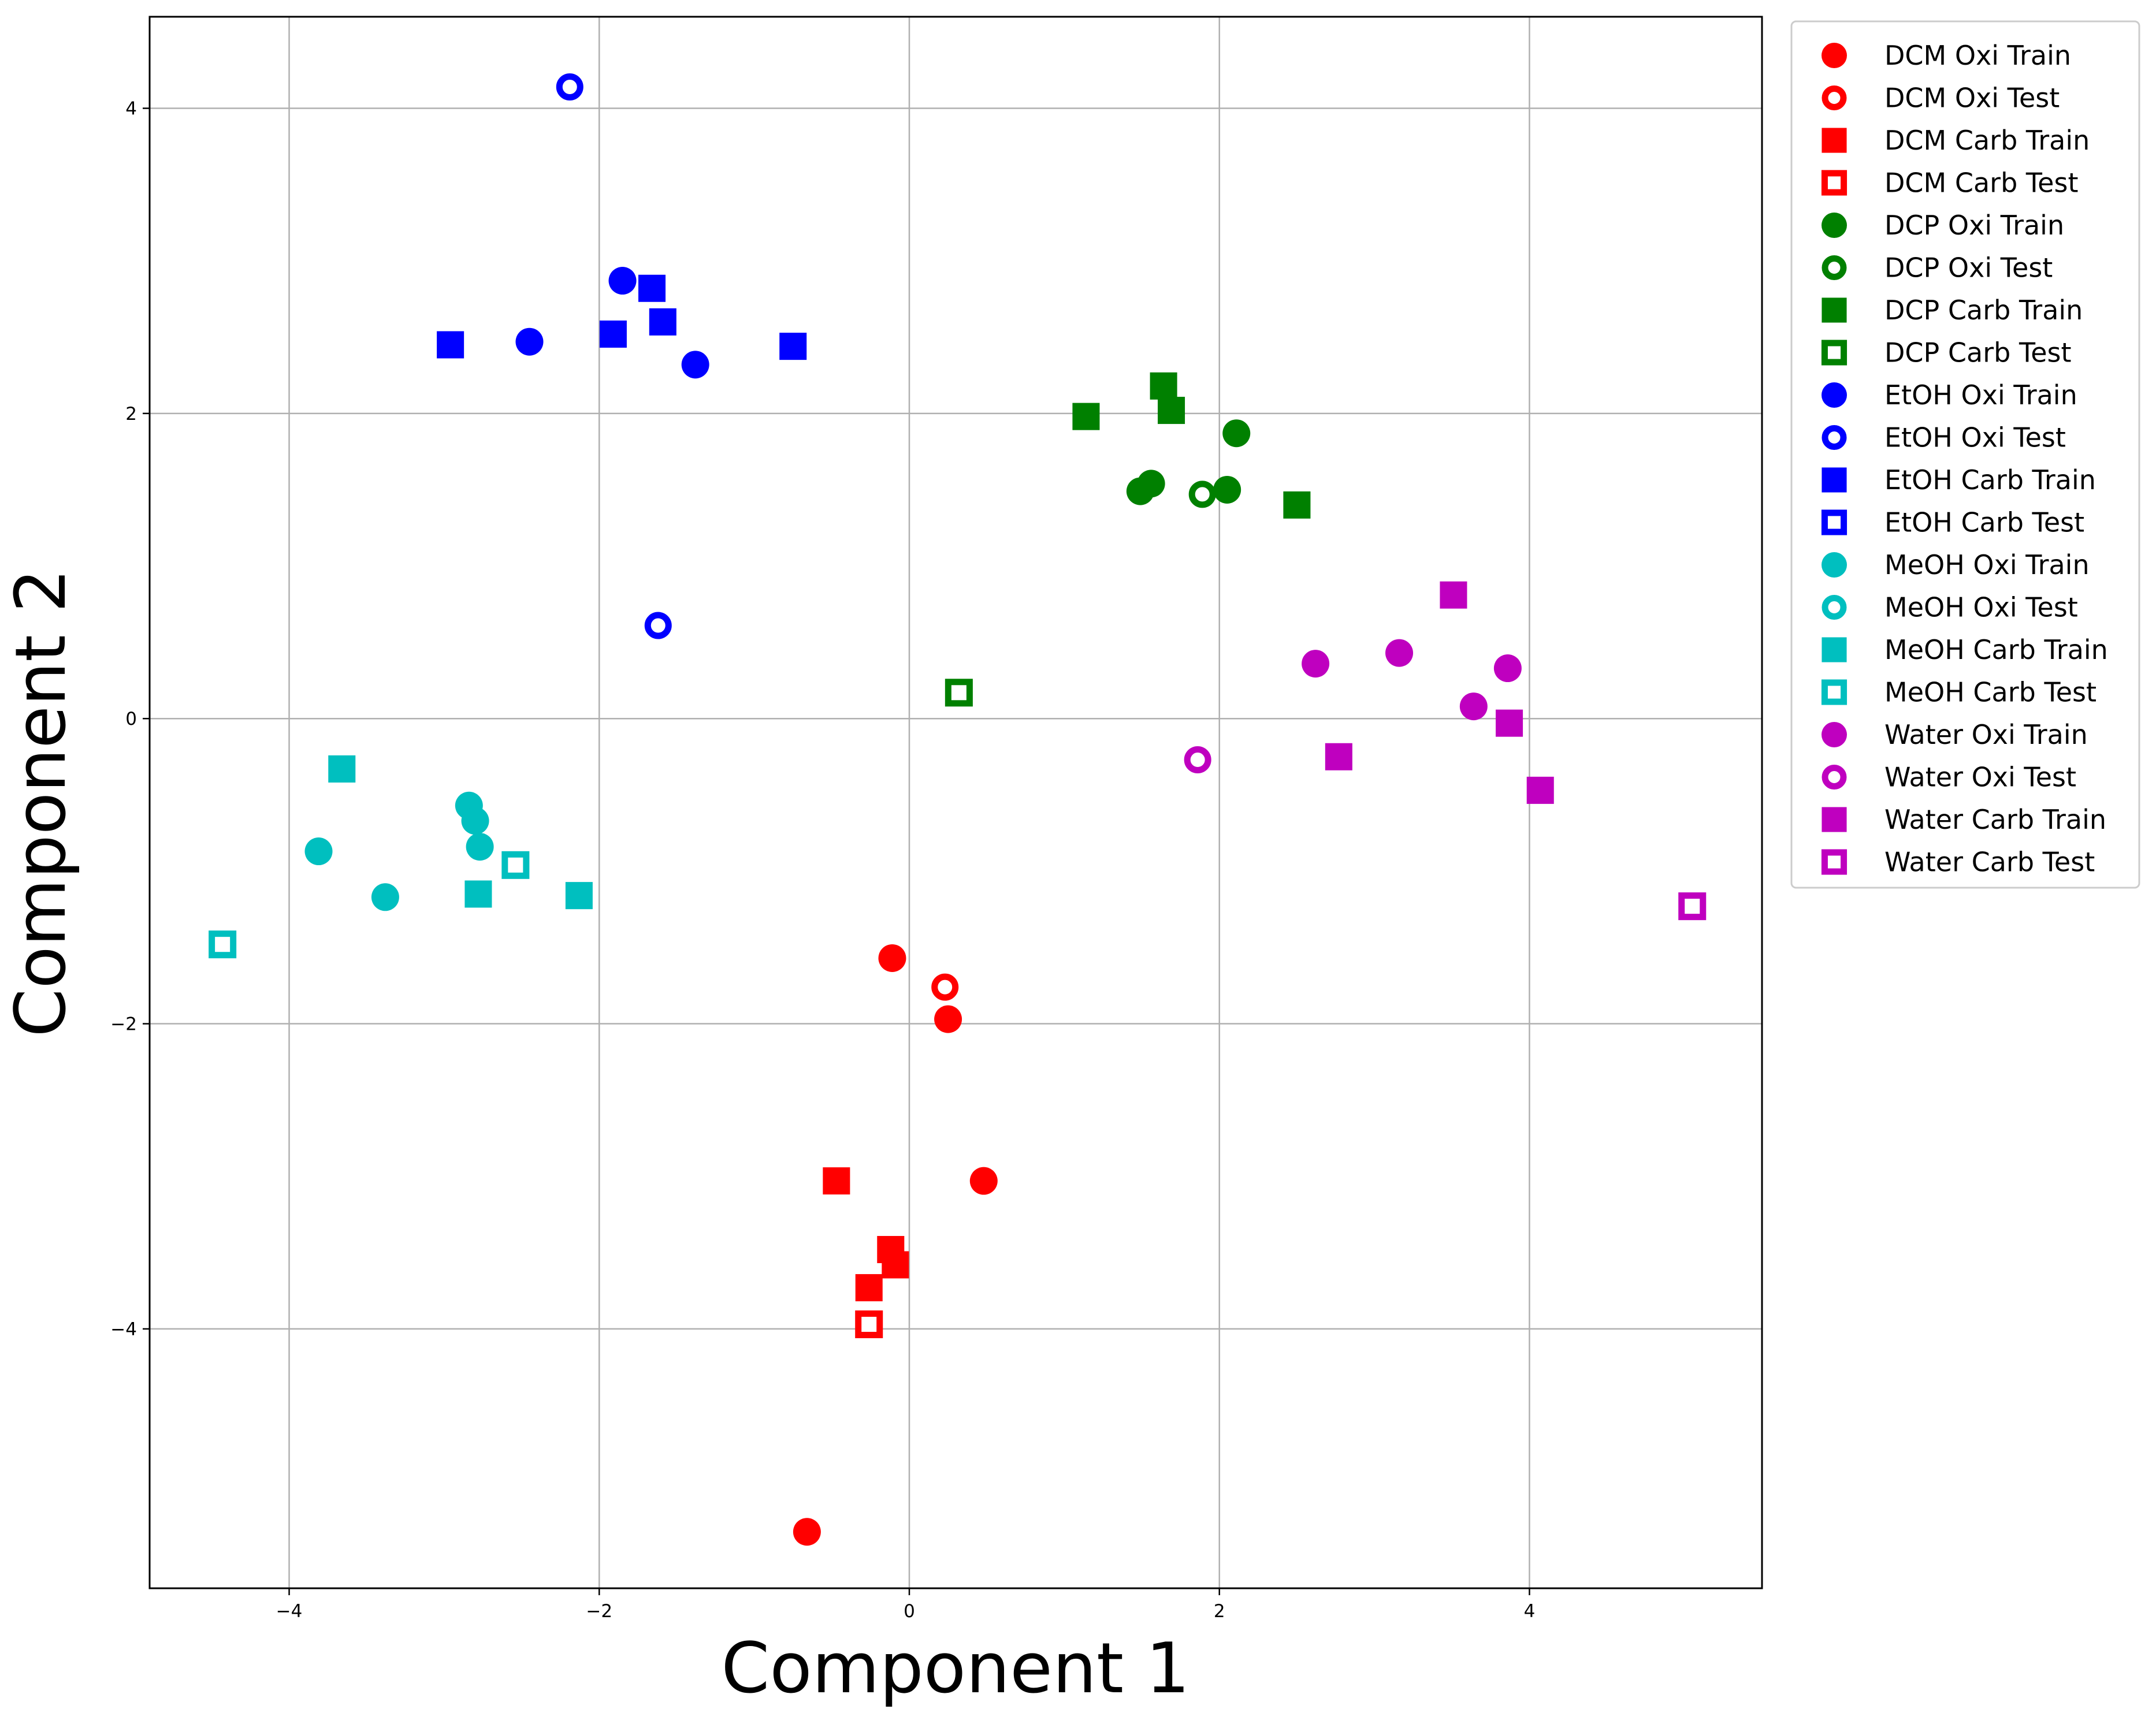 This screenshot has width=2156, height=1724. I want to click on legend-label: MeOH Carb Train, so click(1996, 650).